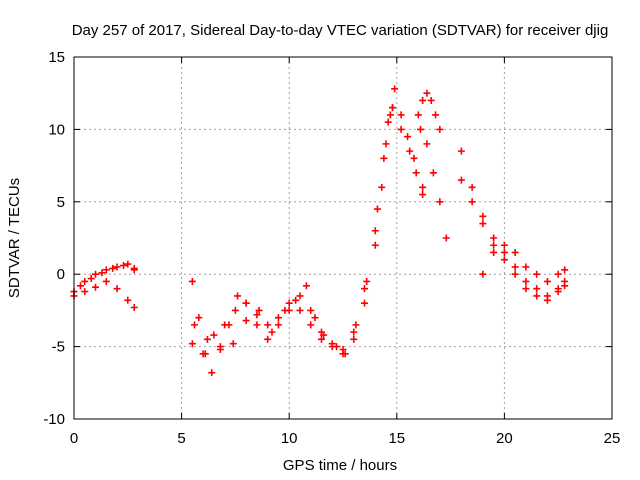 This screenshot has width=640, height=480. Describe the element at coordinates (504, 438) in the screenshot. I see `x-tick-label: 20` at that location.